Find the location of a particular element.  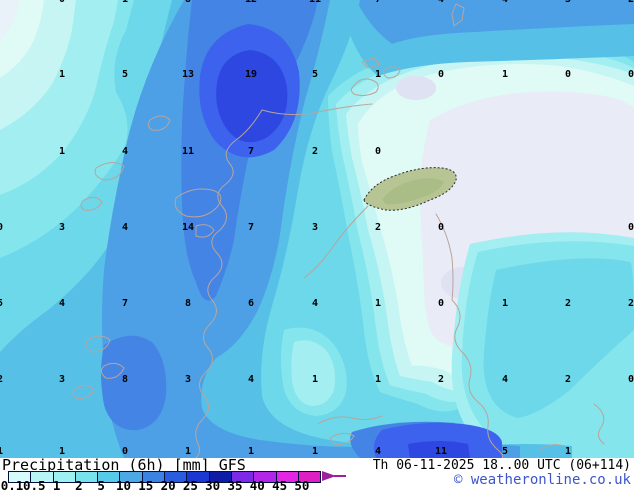

scale-label-40: 40 is located at coordinates (257, 484).